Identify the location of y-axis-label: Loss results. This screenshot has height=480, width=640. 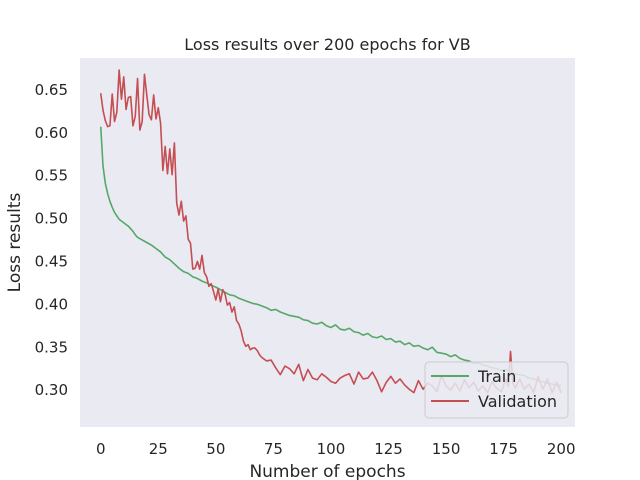
(15, 243).